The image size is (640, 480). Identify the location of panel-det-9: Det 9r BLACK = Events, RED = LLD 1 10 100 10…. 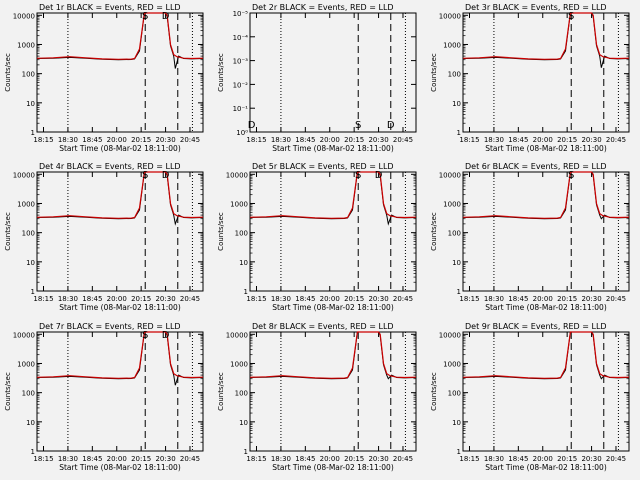
(530, 397).